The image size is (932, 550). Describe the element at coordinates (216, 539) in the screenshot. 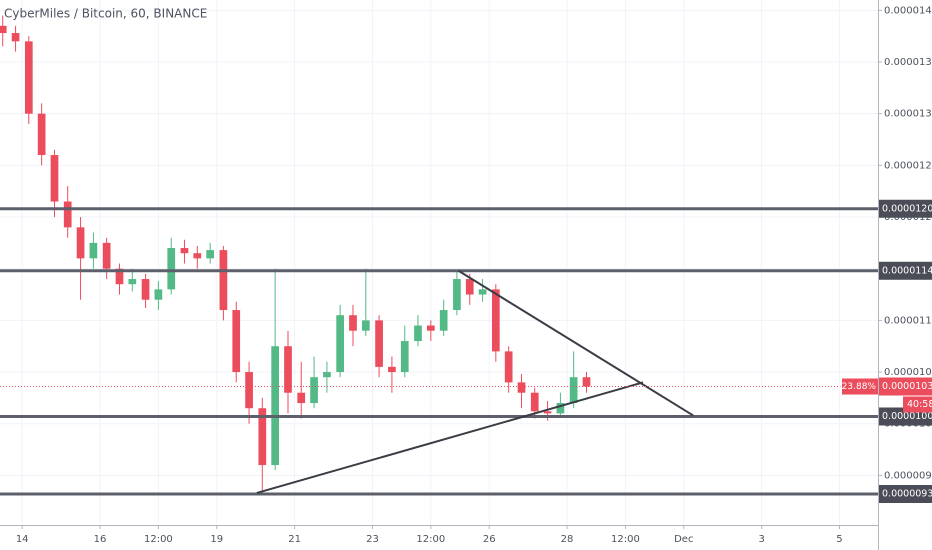

I see `x-tick-label: 19` at that location.